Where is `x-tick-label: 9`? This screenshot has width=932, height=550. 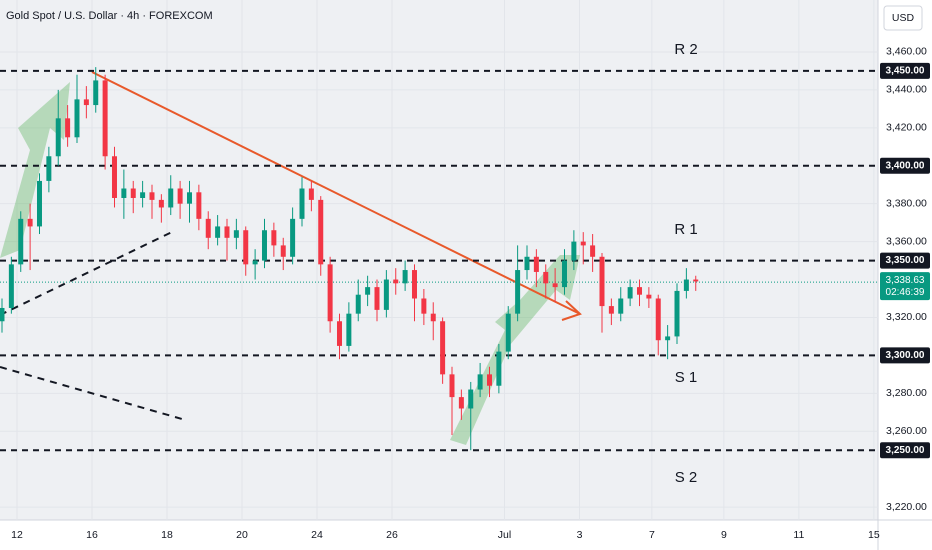
x-tick-label: 9 is located at coordinates (724, 535).